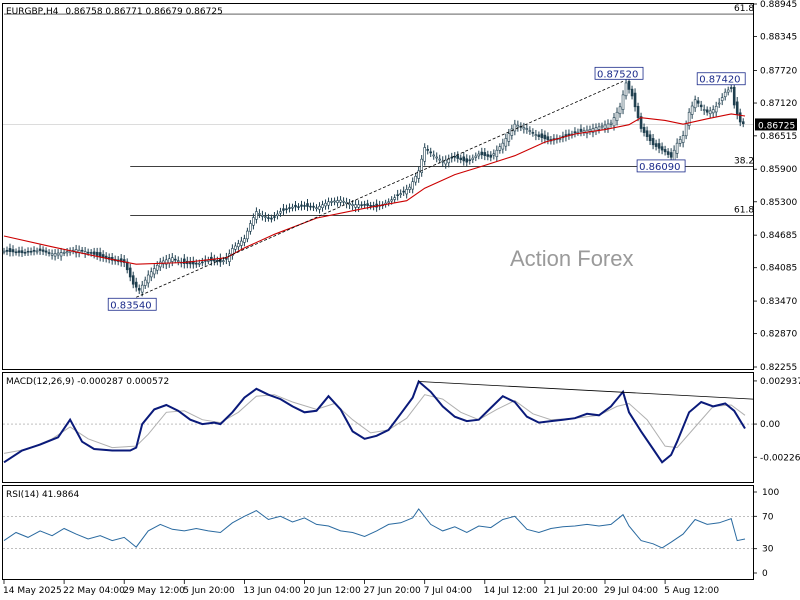 This screenshot has height=600, width=800. Describe the element at coordinates (778, 137) in the screenshot. I see `price-tick-label: 0.86515` at that location.